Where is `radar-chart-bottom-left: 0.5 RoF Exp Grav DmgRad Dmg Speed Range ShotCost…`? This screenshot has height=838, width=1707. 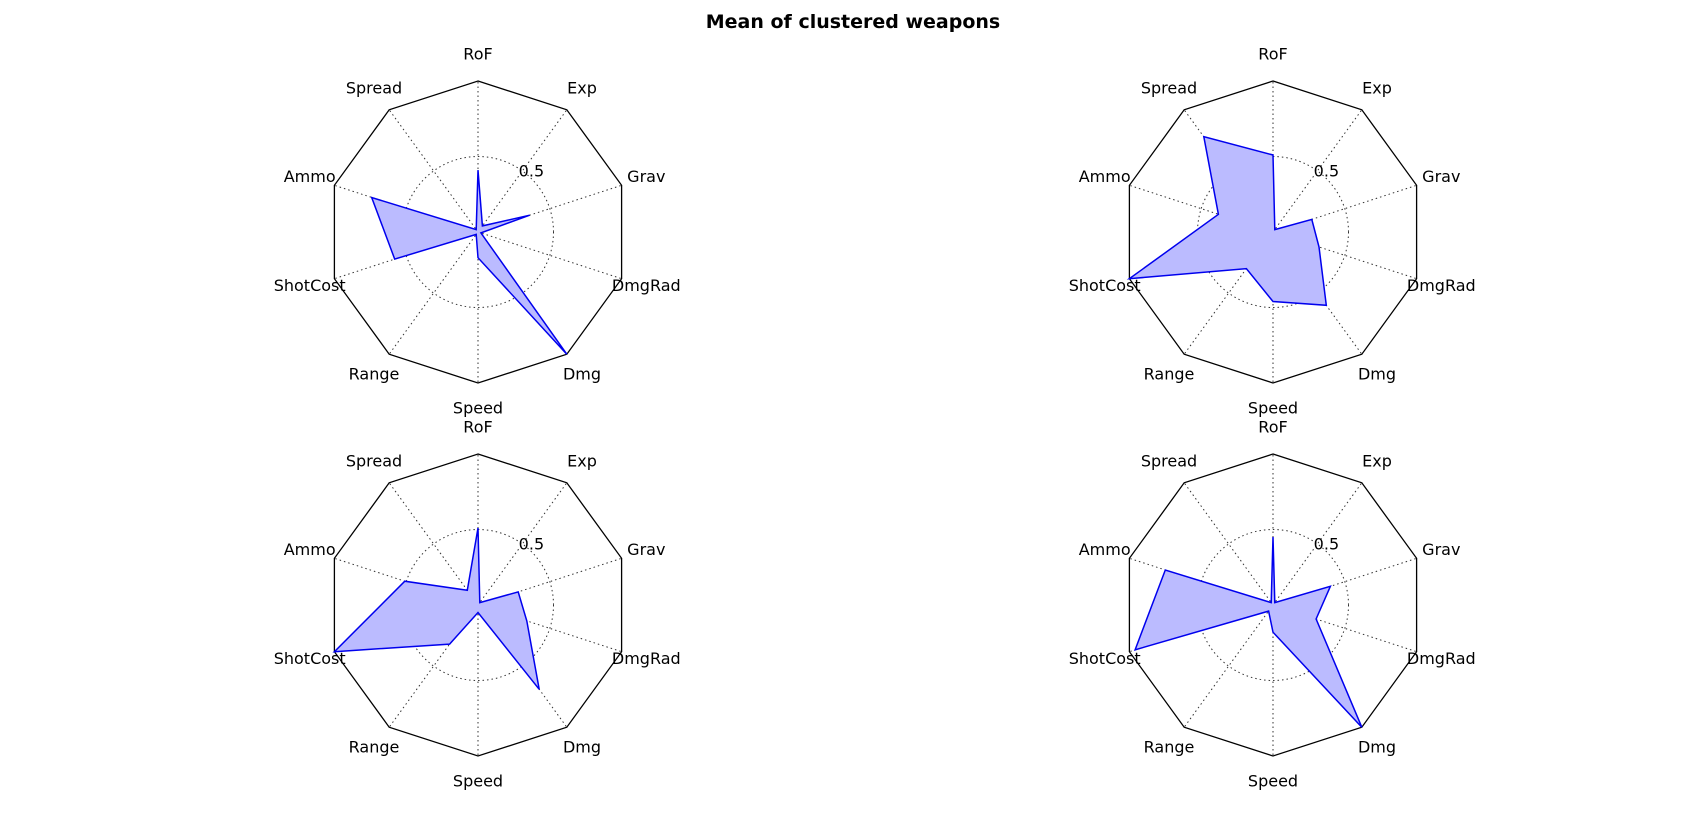
radar-chart-bottom-left: 0.5 RoF Exp Grav DmgRad Dmg Speed Range ShotCost… is located at coordinates (477, 604).